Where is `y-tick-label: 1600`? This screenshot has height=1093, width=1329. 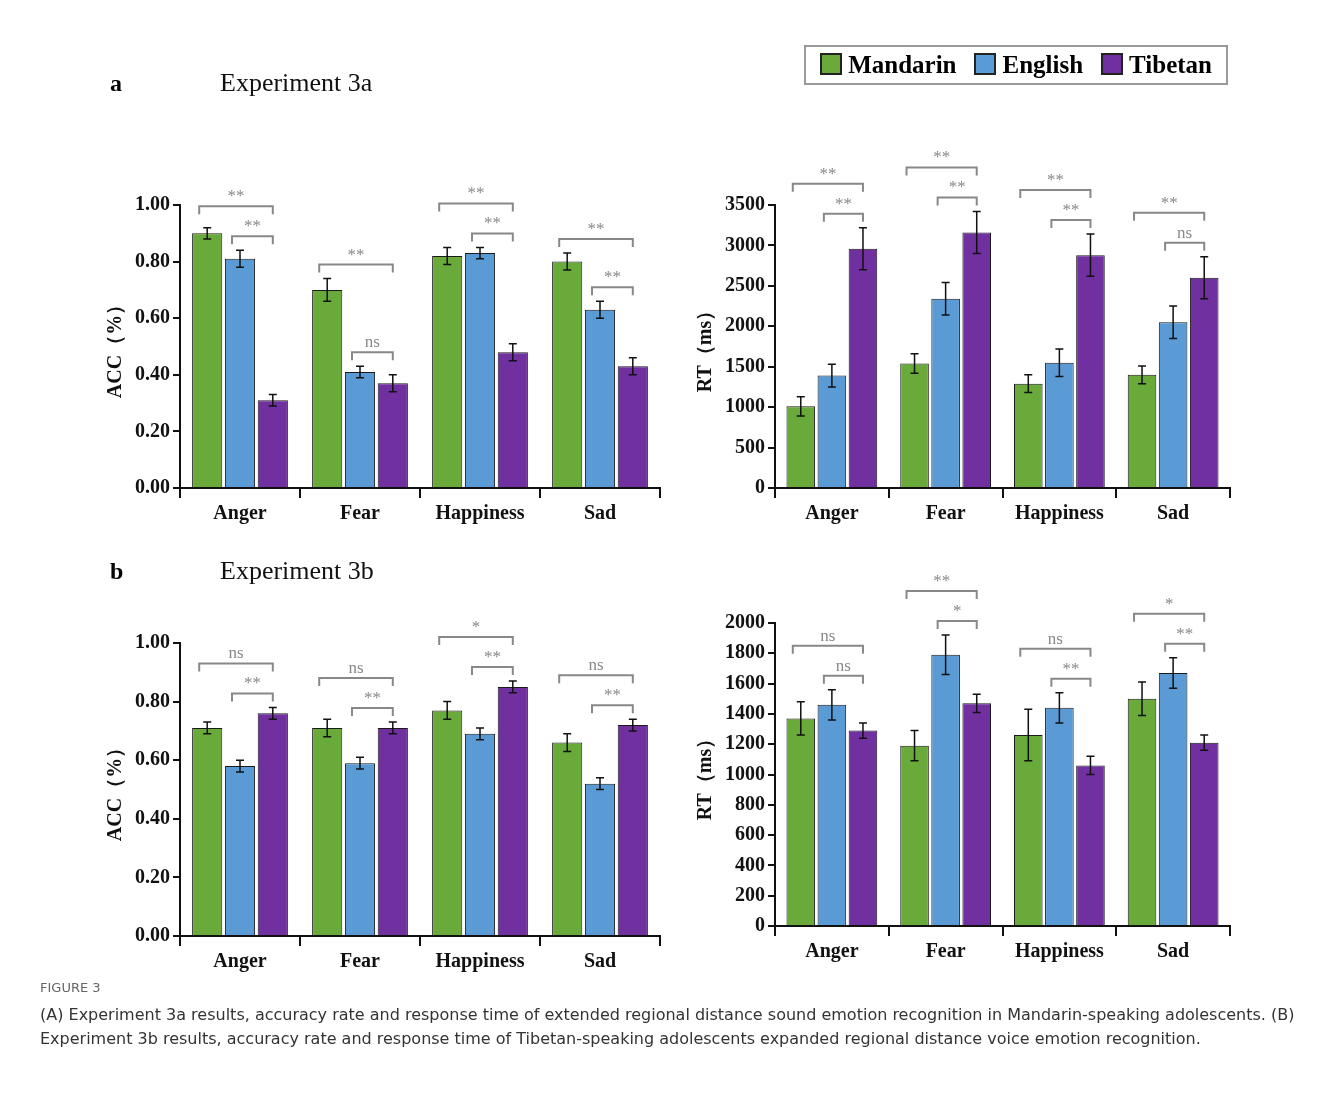 y-tick-label: 1600 is located at coordinates (745, 681).